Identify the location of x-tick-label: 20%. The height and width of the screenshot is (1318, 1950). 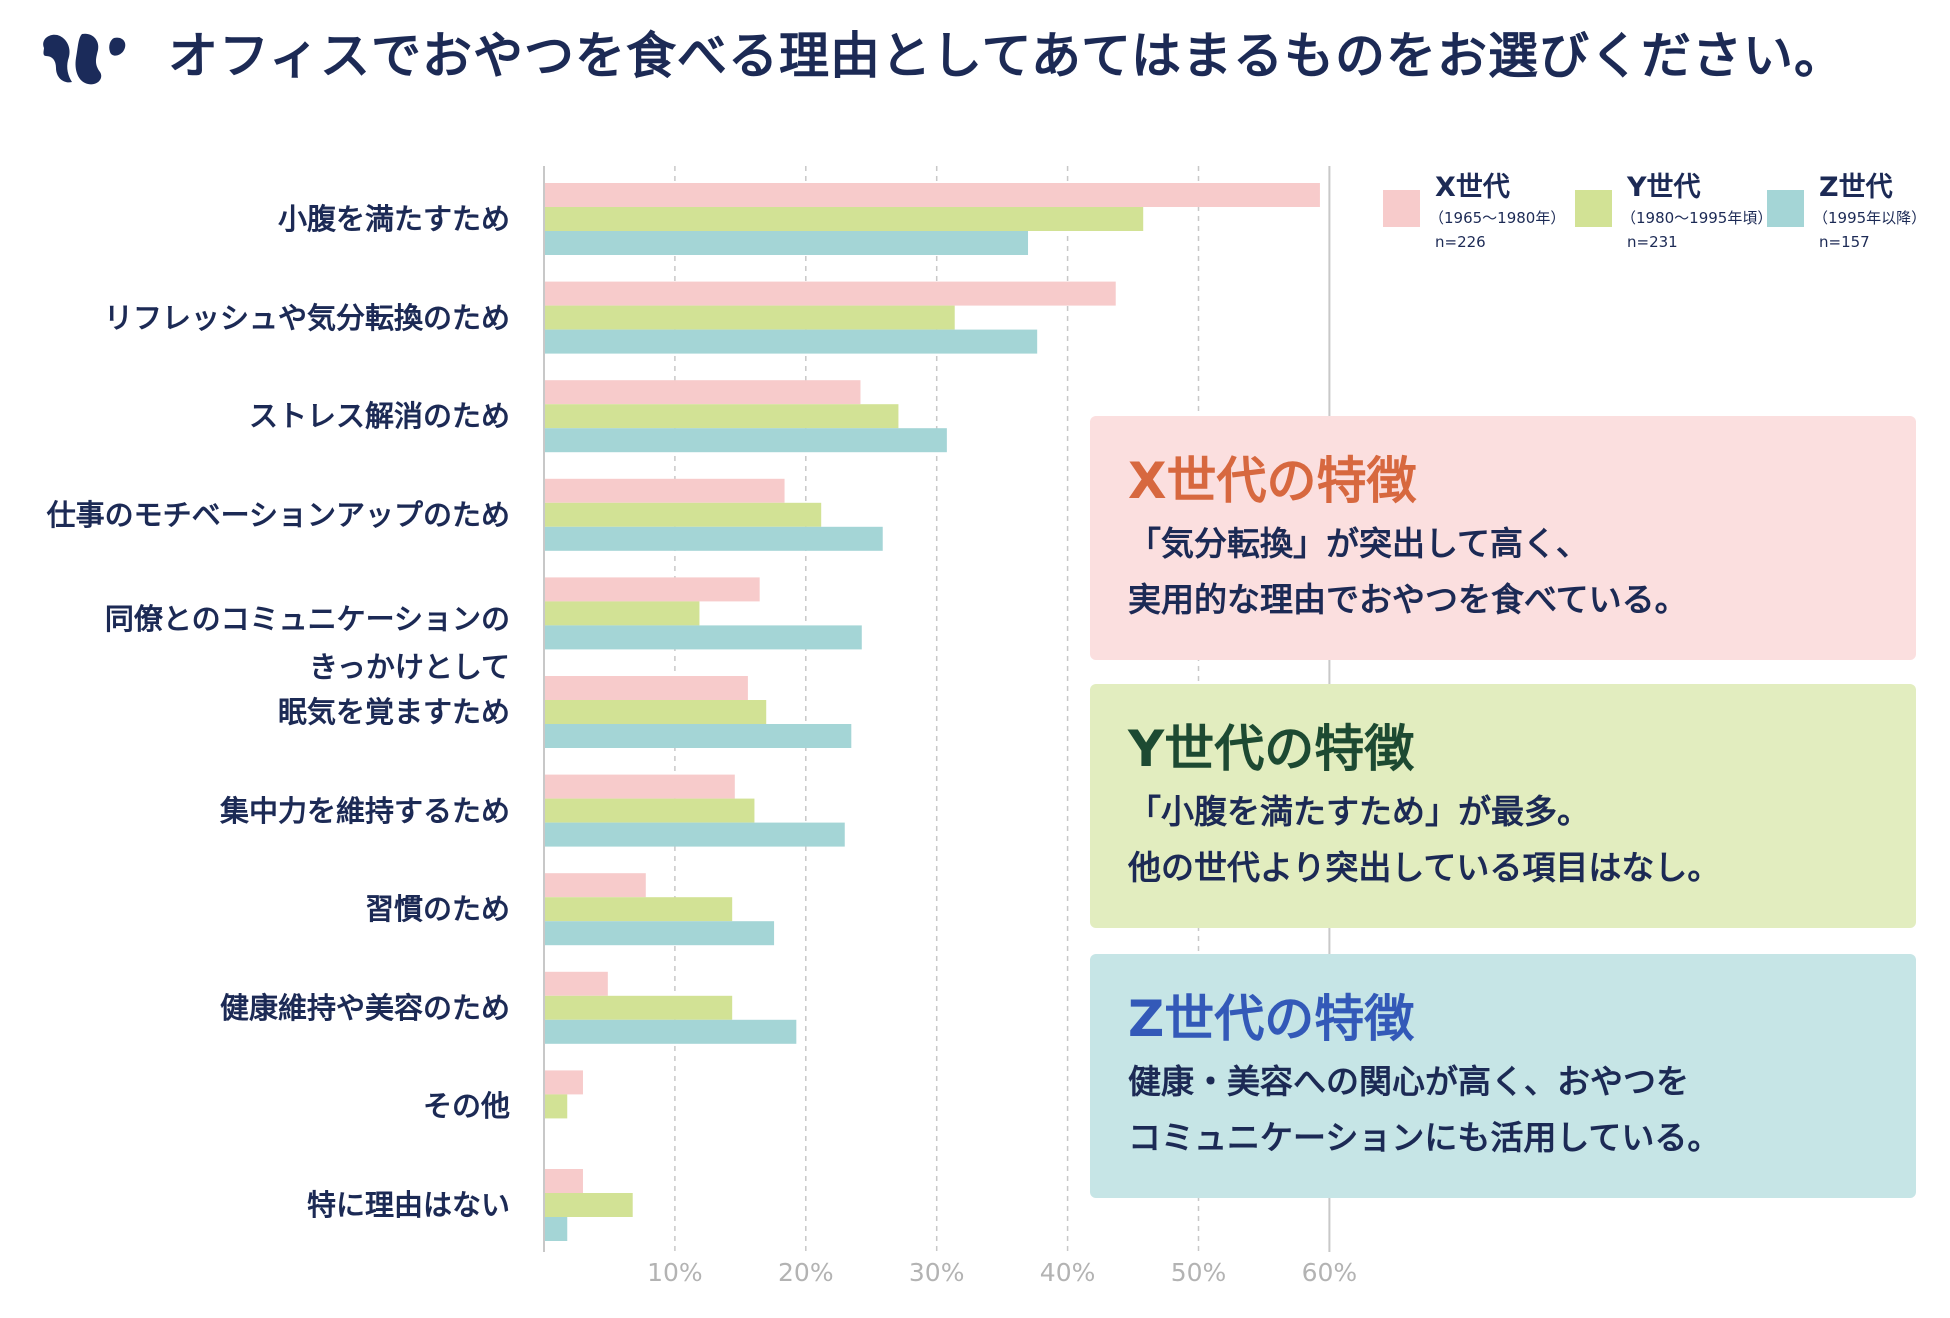
(806, 1272).